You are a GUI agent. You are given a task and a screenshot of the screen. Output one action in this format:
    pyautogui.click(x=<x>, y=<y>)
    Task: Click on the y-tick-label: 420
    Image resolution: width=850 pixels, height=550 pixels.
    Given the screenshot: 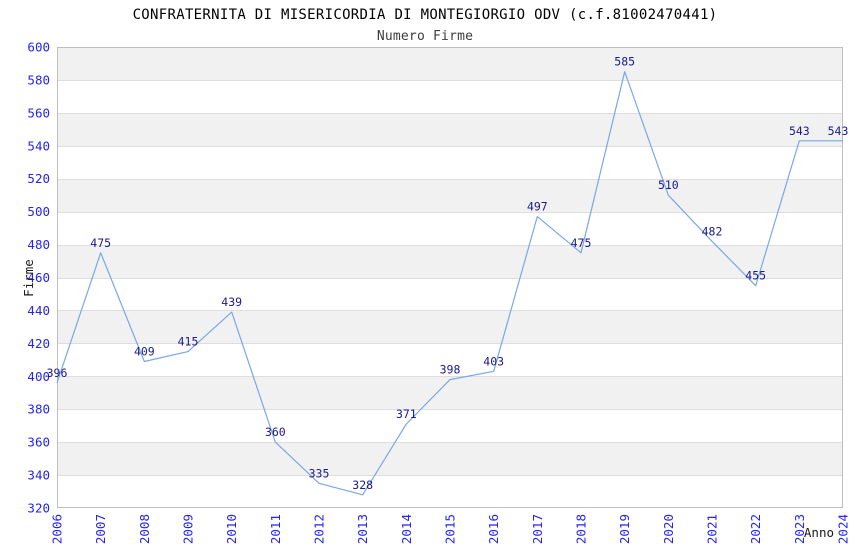 What is the action you would take?
    pyautogui.click(x=38, y=343)
    